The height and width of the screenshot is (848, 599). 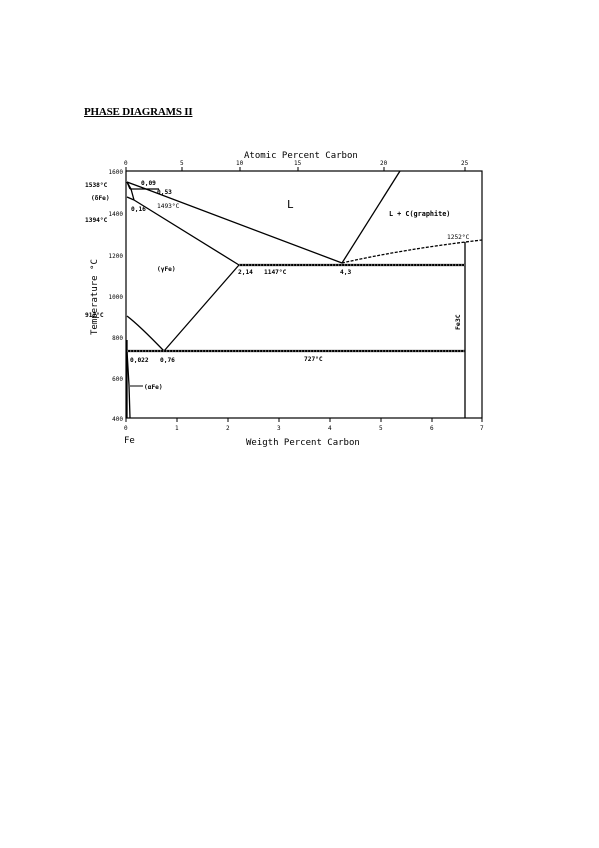 What do you see at coordinates (116, 214) in the screenshot?
I see `left-tick-1400: 1400` at bounding box center [116, 214].